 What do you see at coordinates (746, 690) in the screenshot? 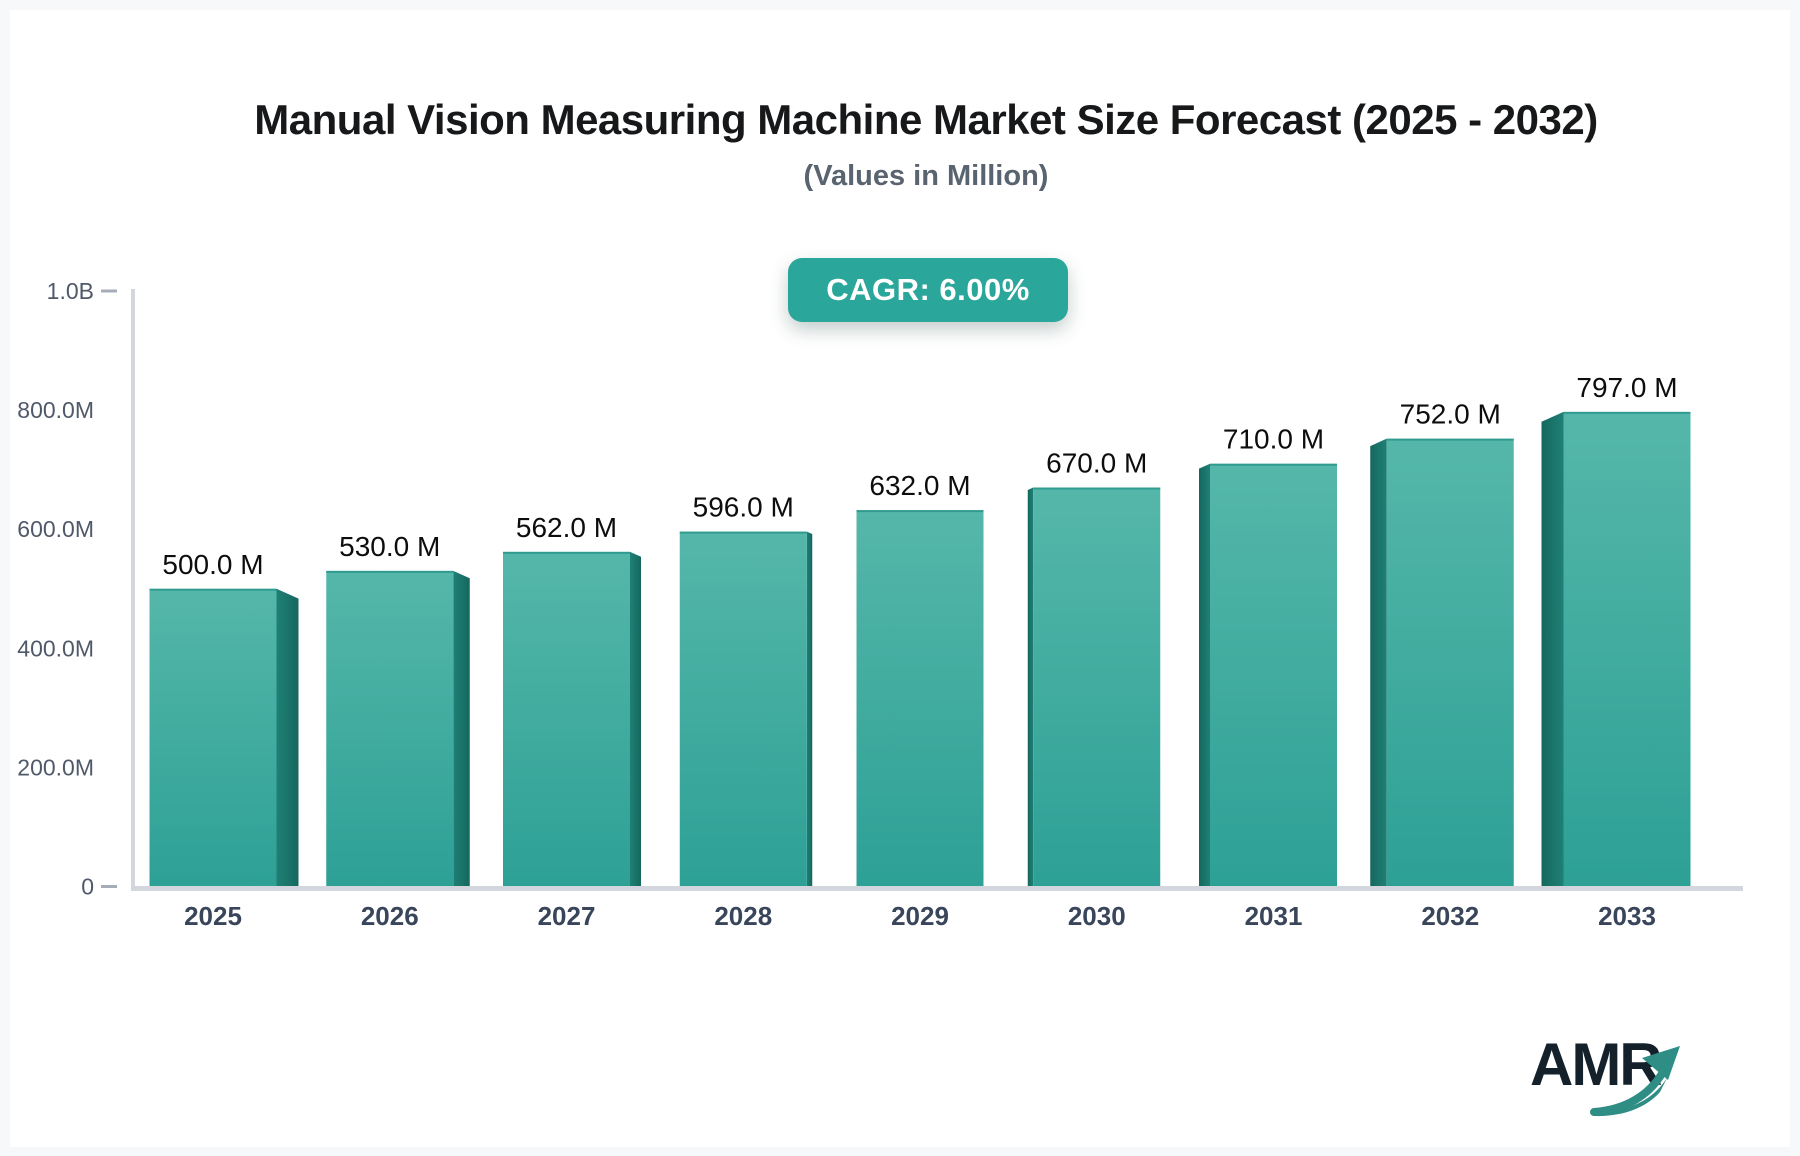
I see `bar-2028: 596.0 M` at bounding box center [746, 690].